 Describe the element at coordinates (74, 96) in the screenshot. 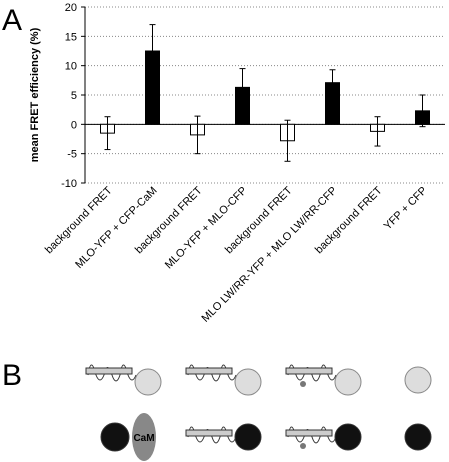

I see `y-tick-label: 5` at that location.